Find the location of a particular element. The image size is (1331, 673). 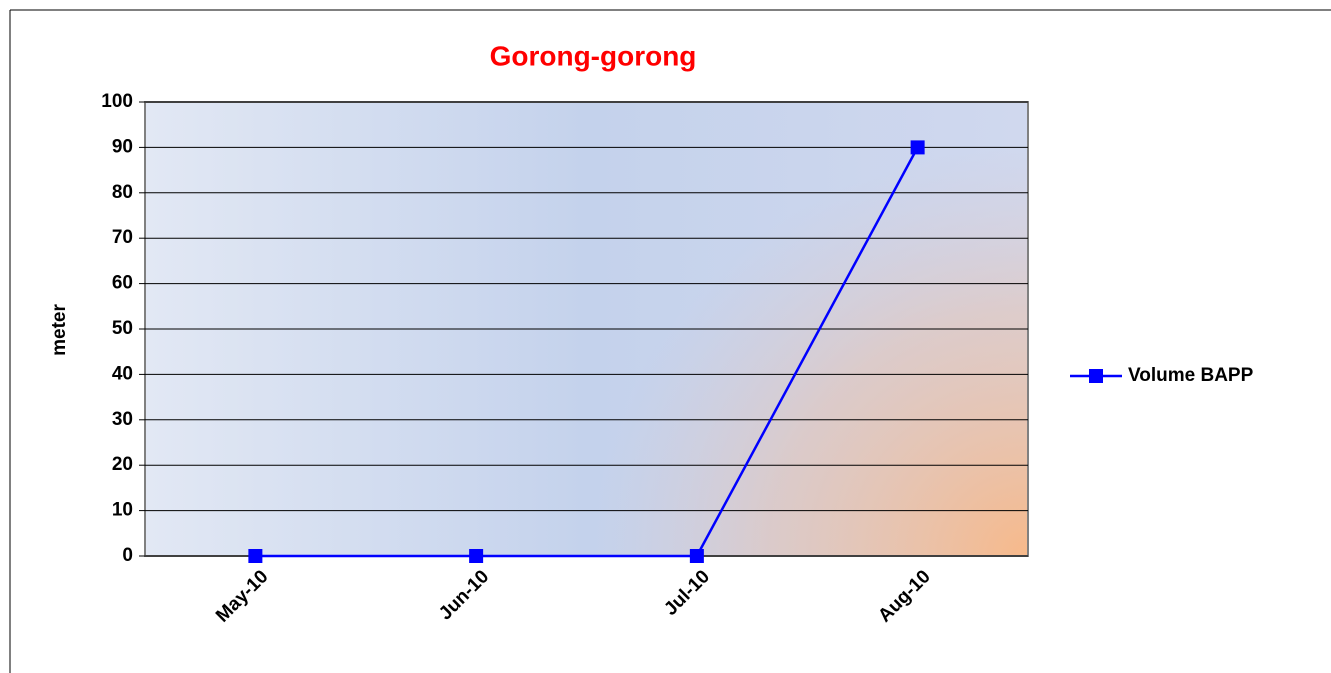

y-tick-label: 30 is located at coordinates (122, 419).